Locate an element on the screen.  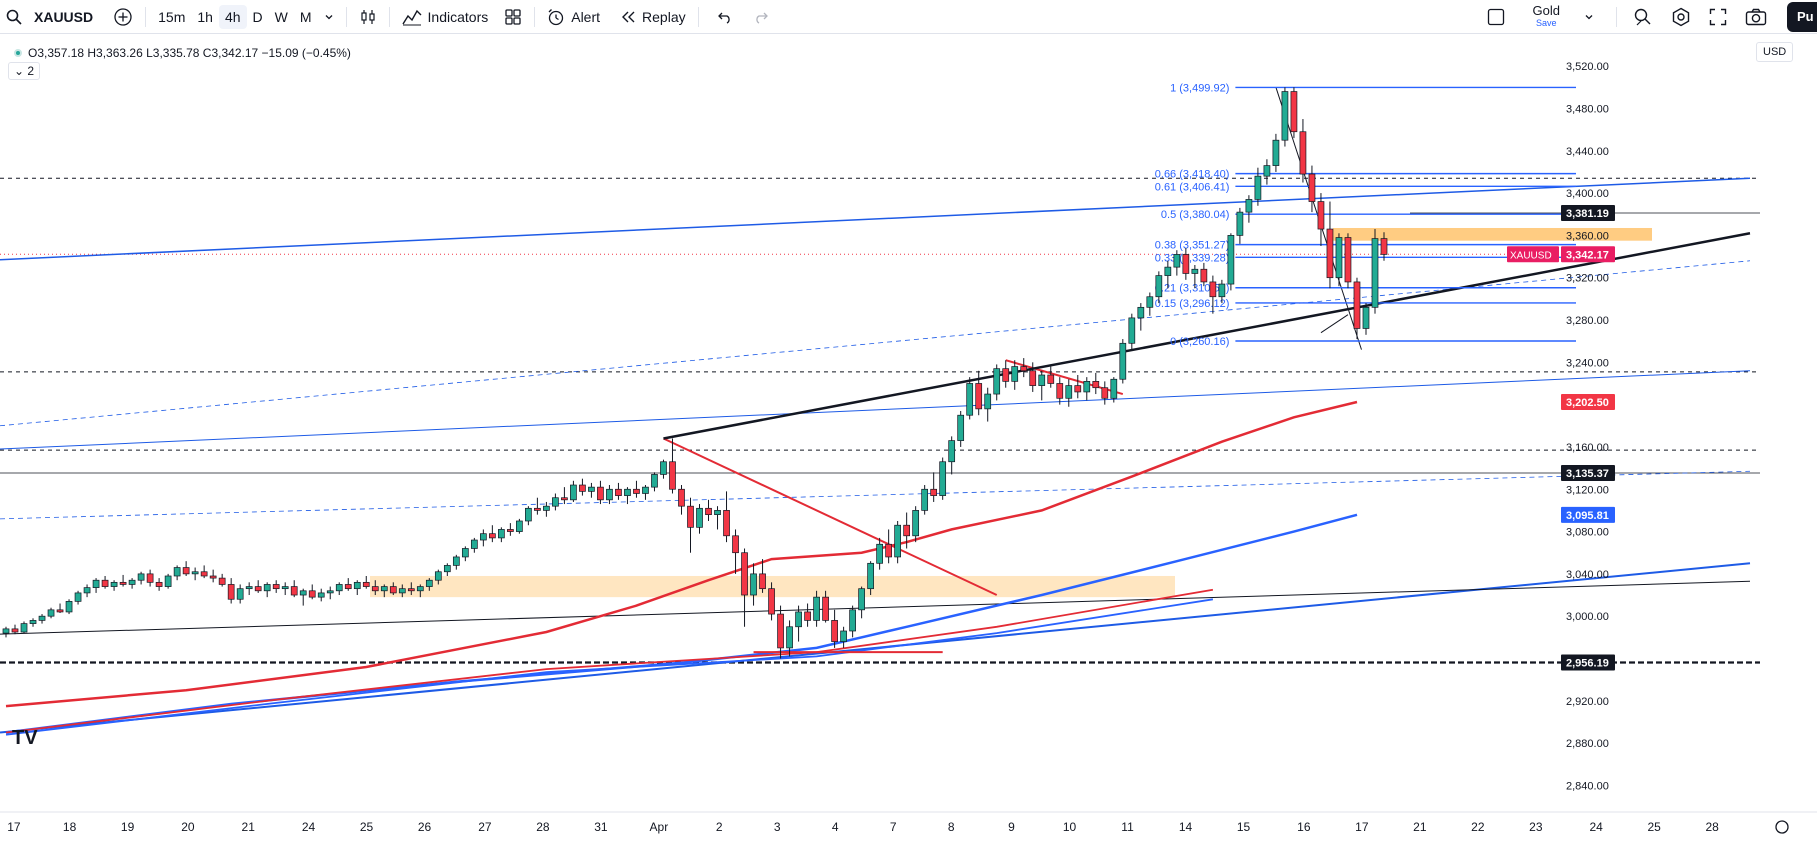
redo-icon is located at coordinates (761, 17).